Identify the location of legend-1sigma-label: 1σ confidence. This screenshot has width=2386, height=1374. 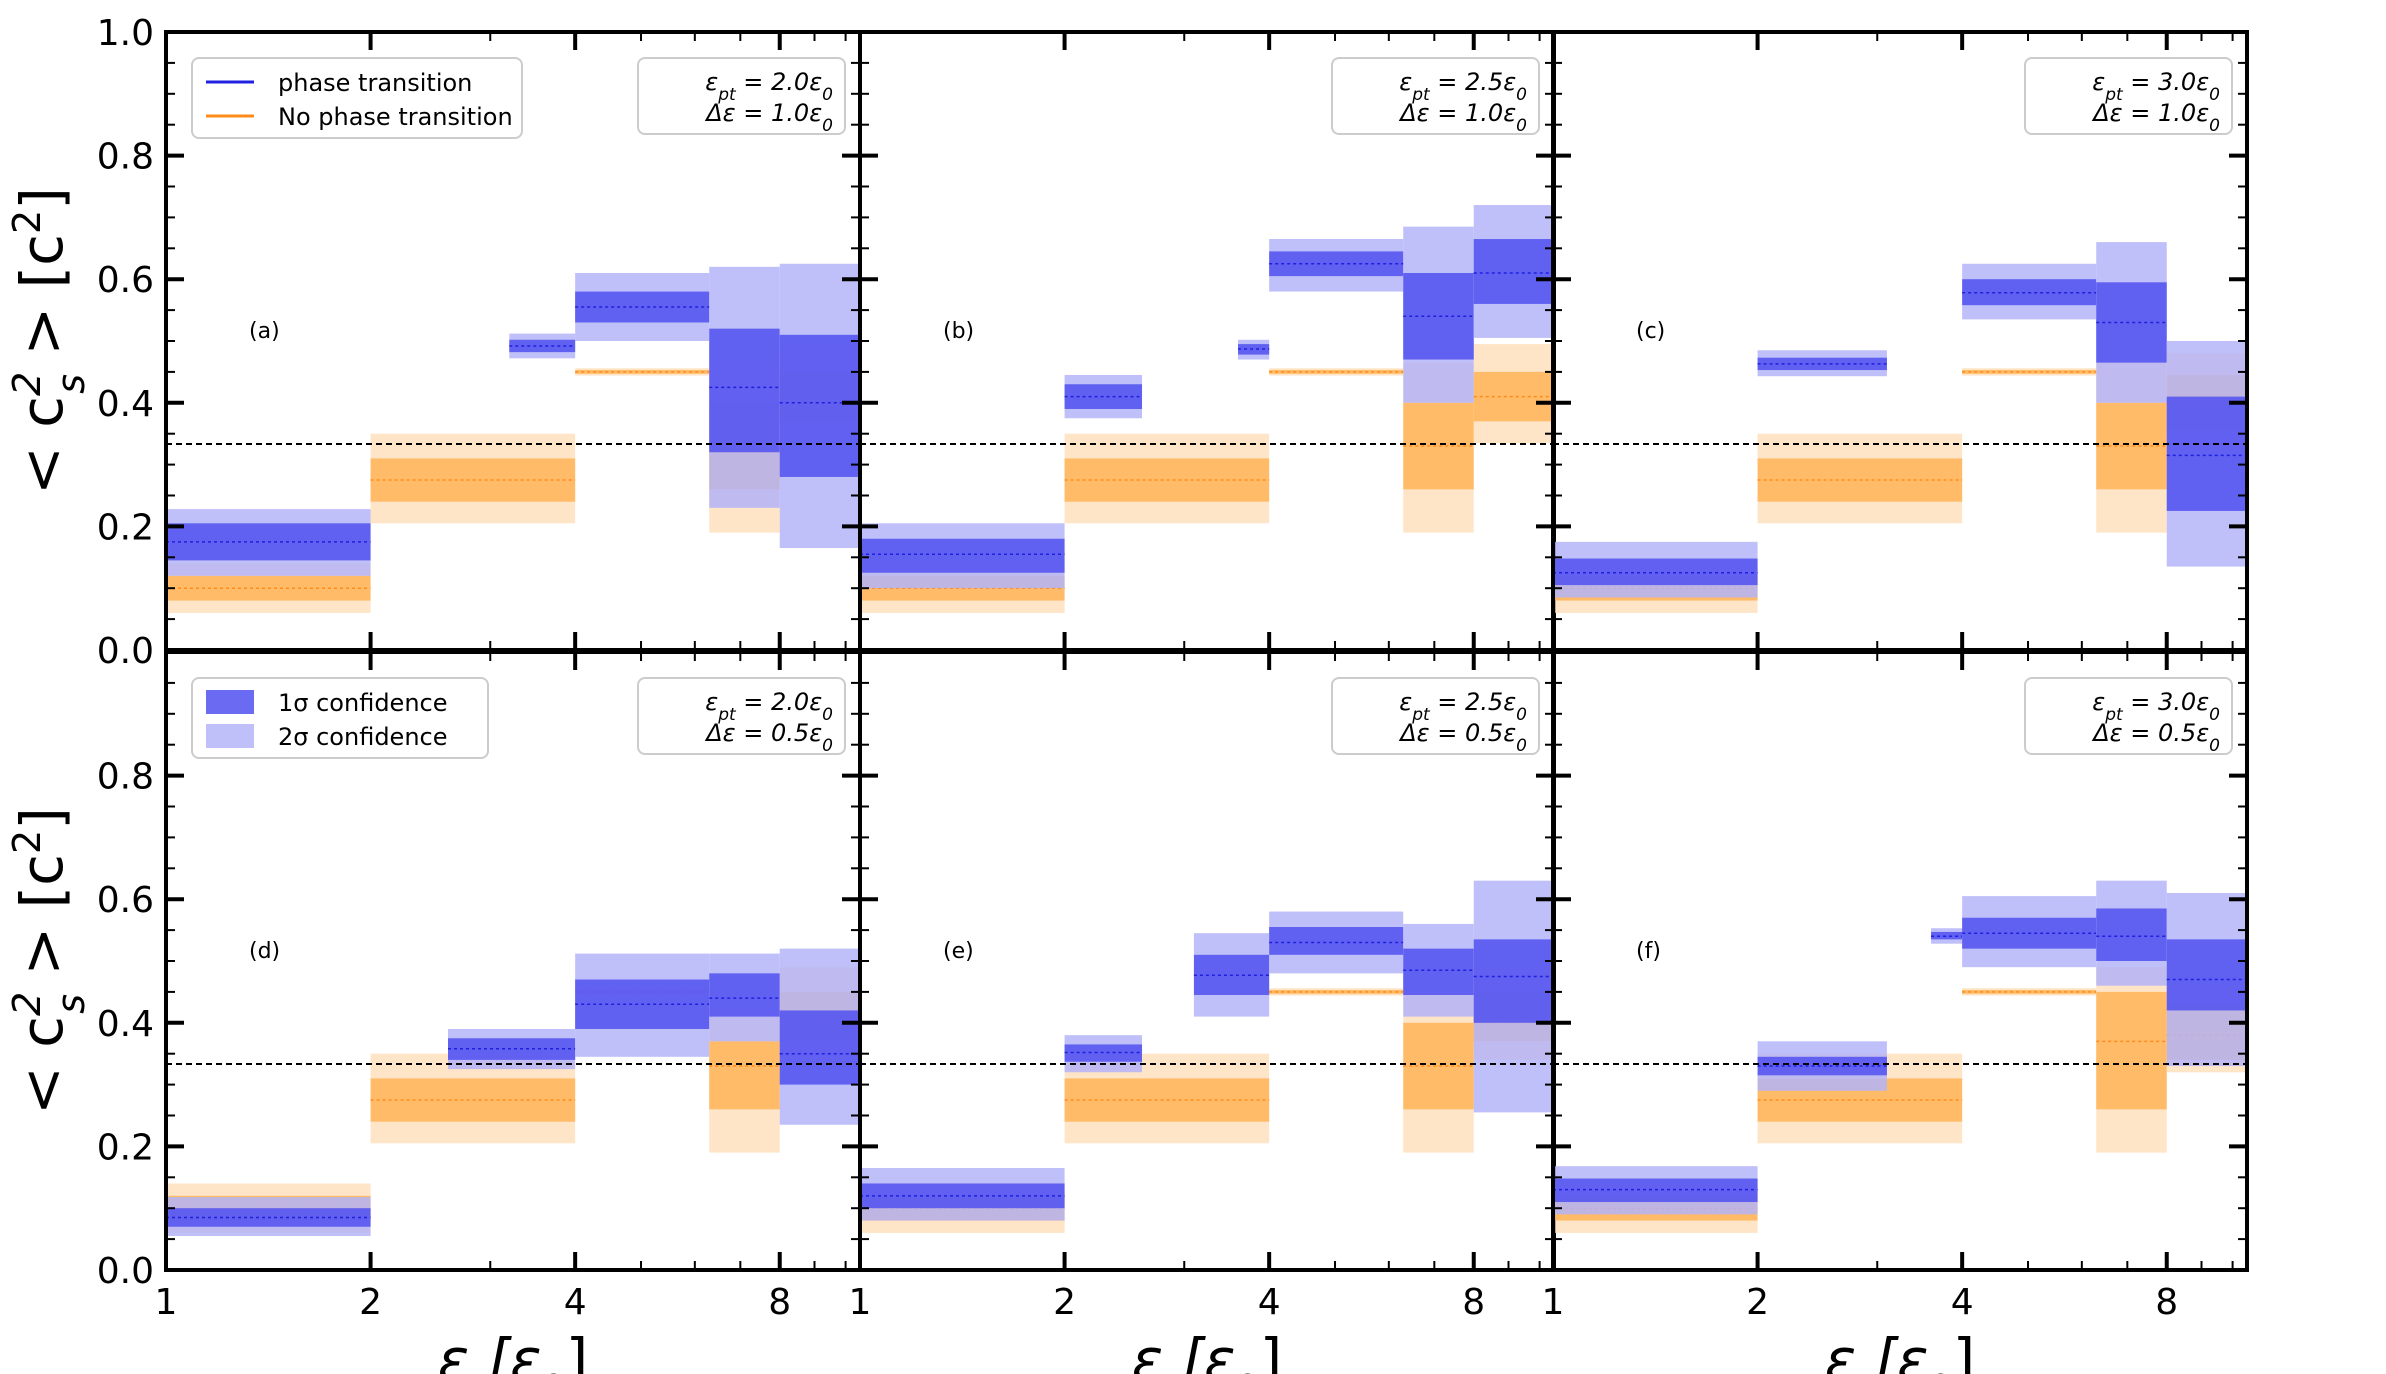
(363, 703).